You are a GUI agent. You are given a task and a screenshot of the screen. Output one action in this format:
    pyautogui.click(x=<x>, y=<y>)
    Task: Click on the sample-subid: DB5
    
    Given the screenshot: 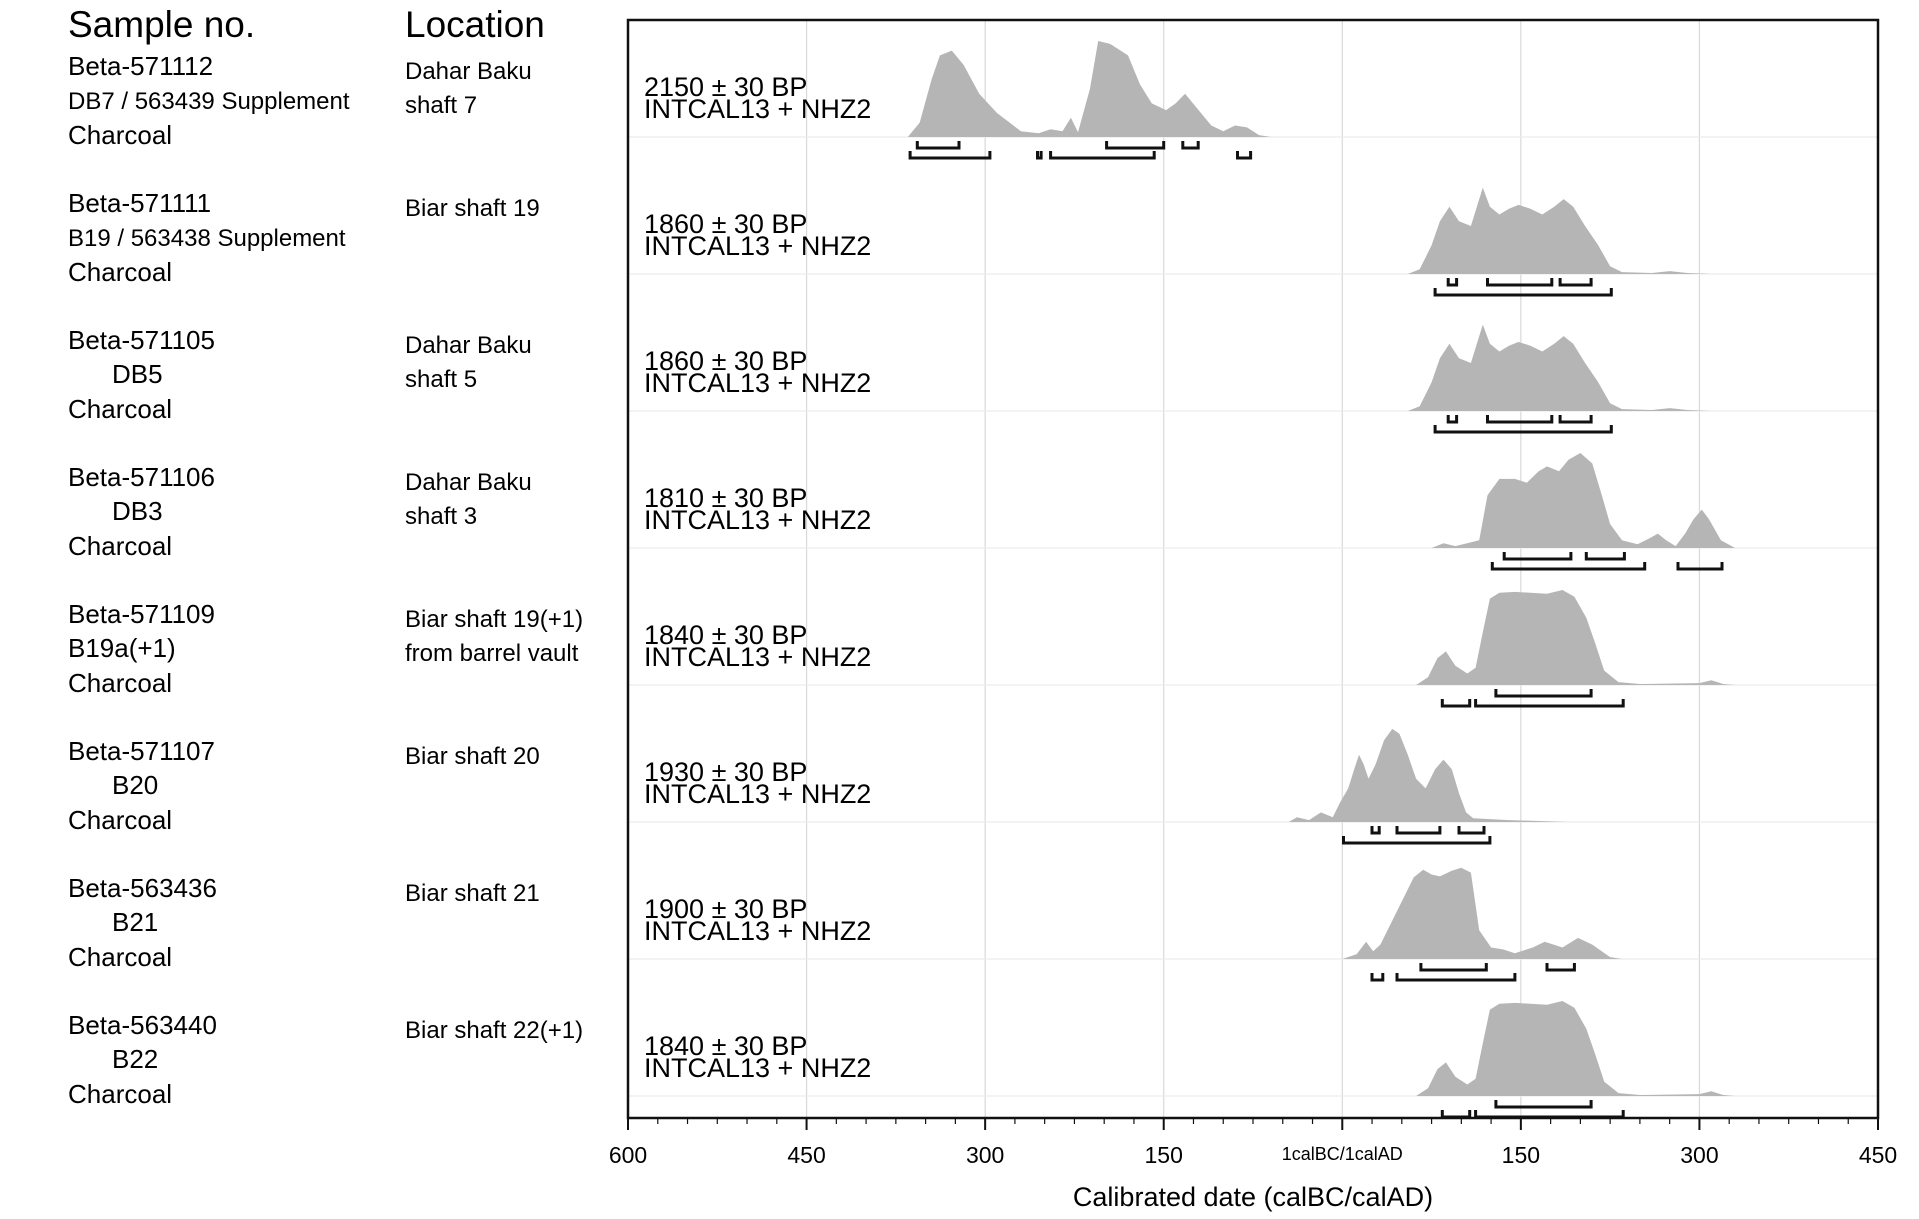 What is the action you would take?
    pyautogui.click(x=137, y=374)
    